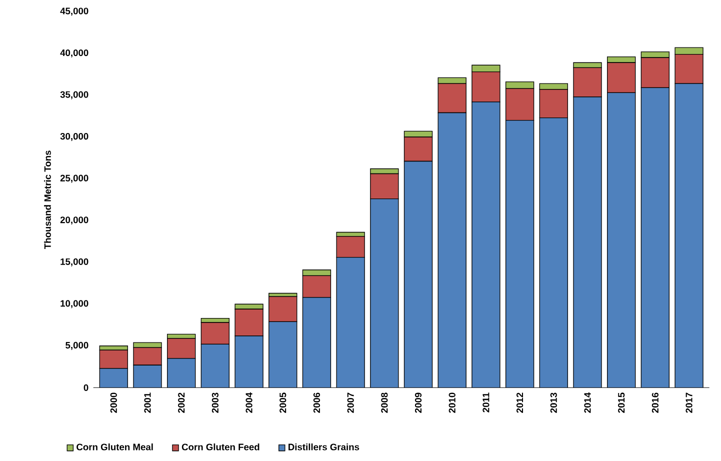 The width and height of the screenshot is (721, 461). What do you see at coordinates (47, 199) in the screenshot?
I see `y-axis-title: Thousand Metric Tons` at bounding box center [47, 199].